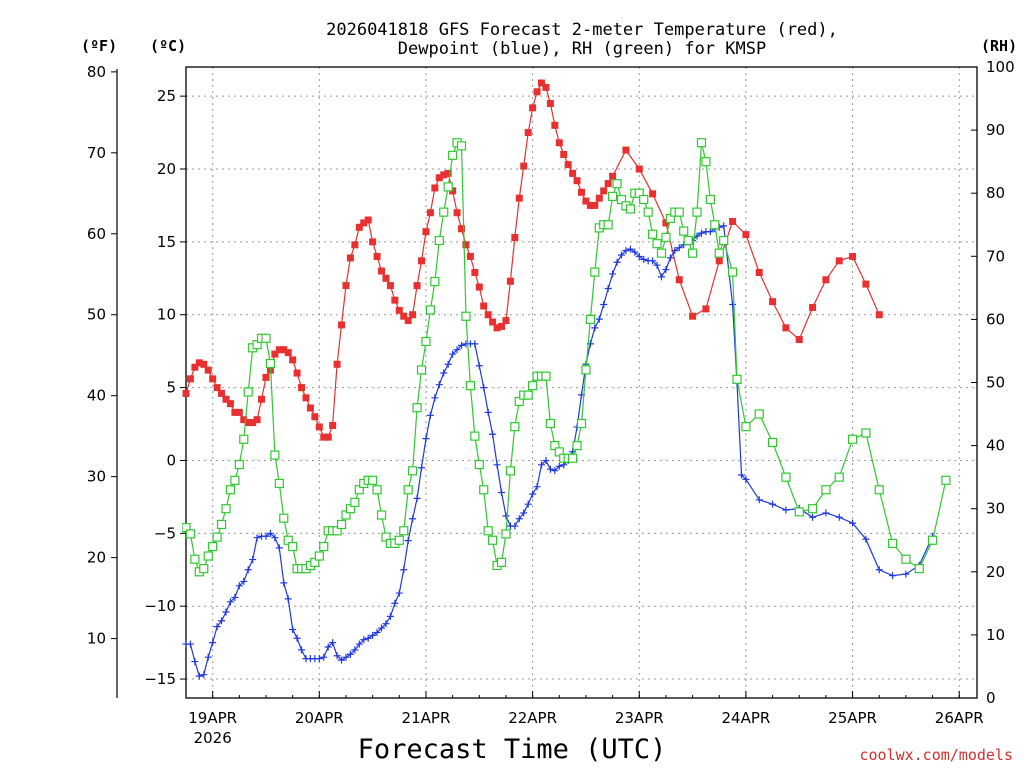 The image size is (1024, 768). What do you see at coordinates (96, 153) in the screenshot?
I see `fahrenheit-tick-label: 70` at bounding box center [96, 153].